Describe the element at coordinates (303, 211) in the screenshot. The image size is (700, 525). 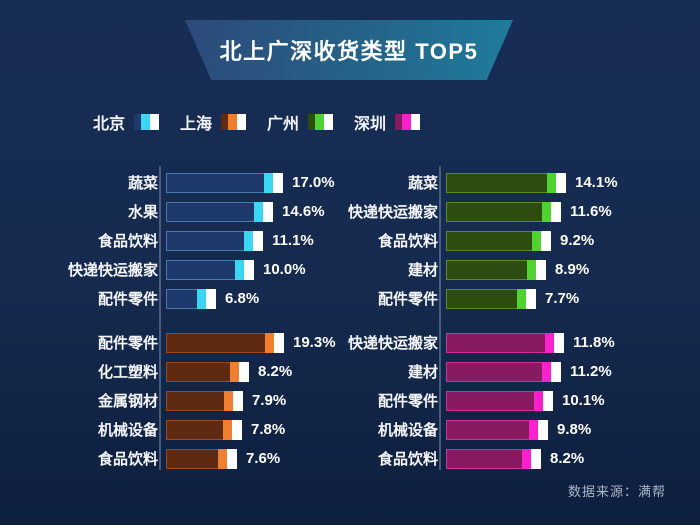
I see `value-label: 14.6%` at that location.